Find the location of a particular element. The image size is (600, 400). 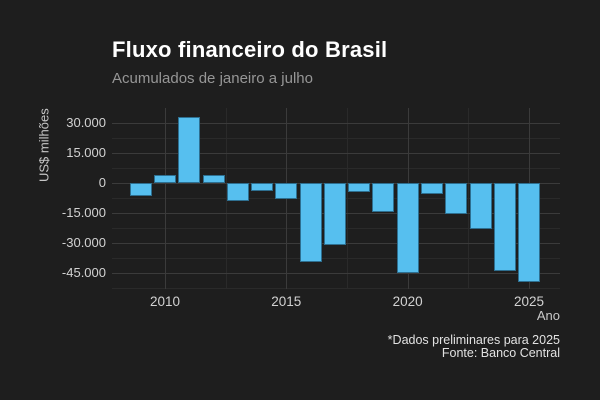

x-axis-title: Ano is located at coordinates (548, 315).